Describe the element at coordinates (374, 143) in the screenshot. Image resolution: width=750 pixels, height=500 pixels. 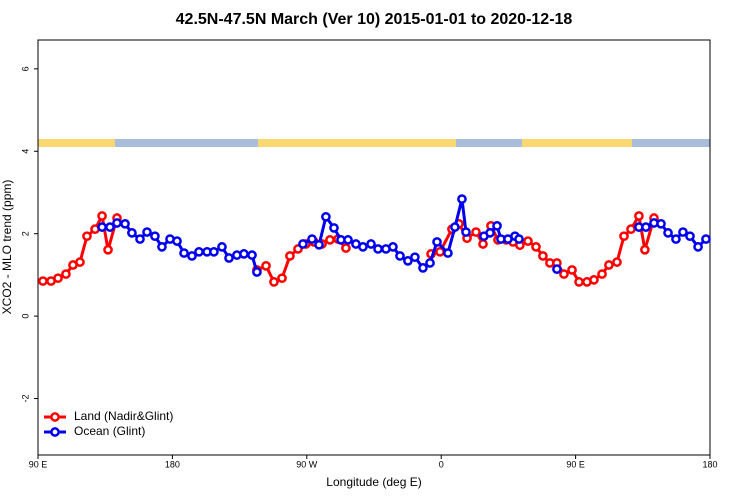
I see `land-ocean-strip` at that location.